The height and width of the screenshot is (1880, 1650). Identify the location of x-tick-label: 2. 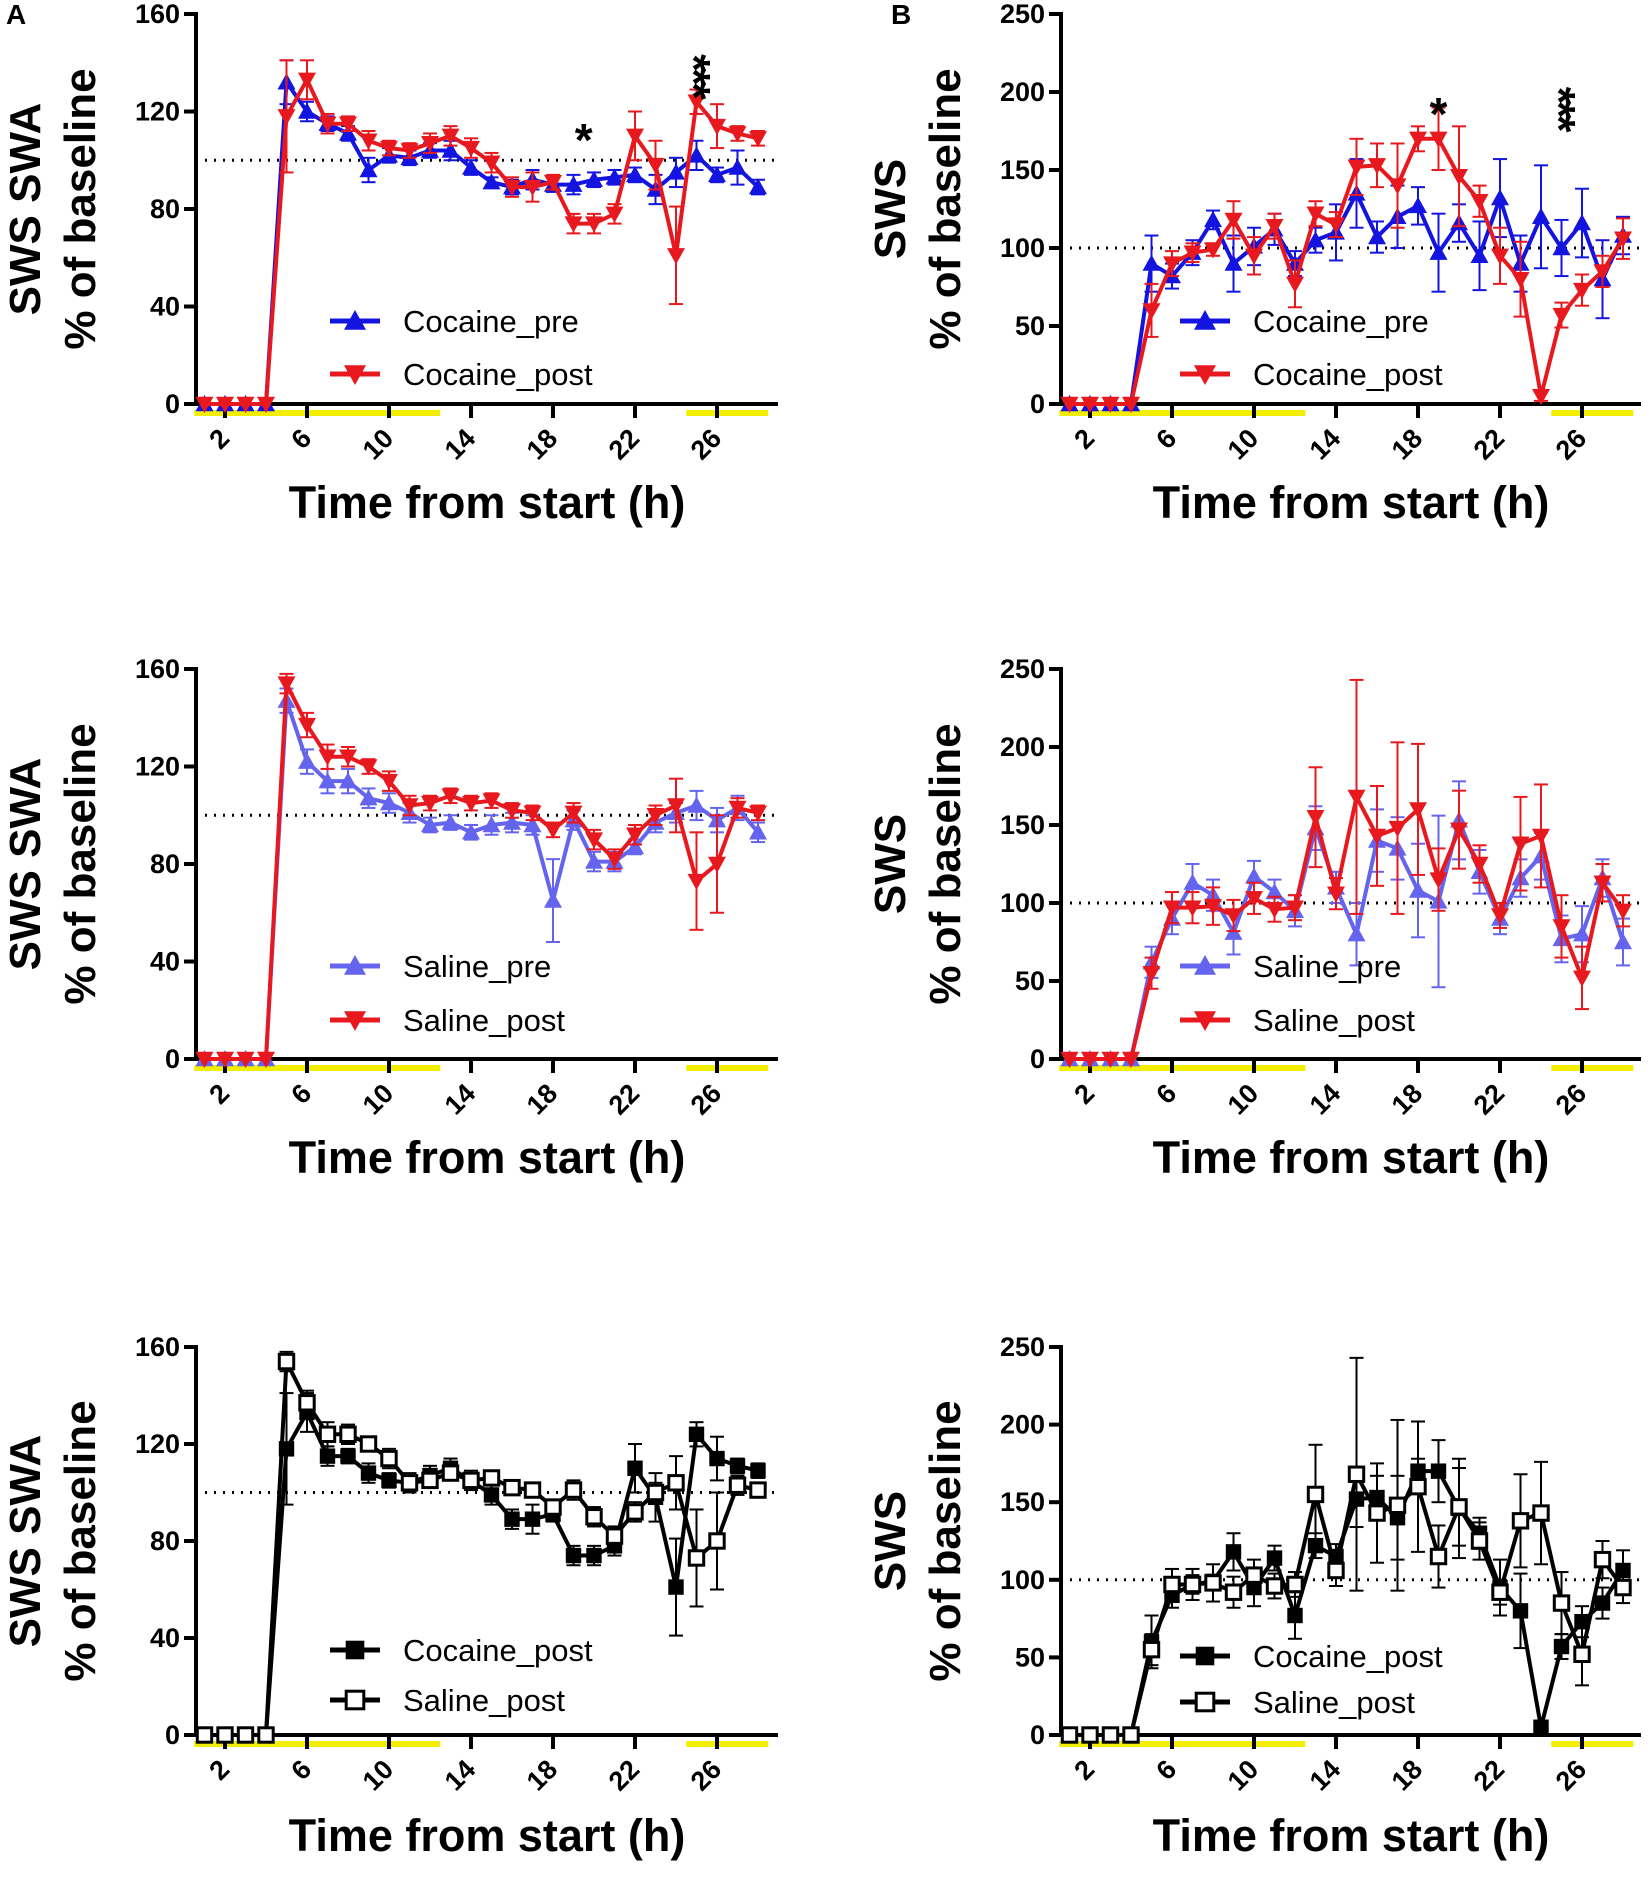
(219, 1770).